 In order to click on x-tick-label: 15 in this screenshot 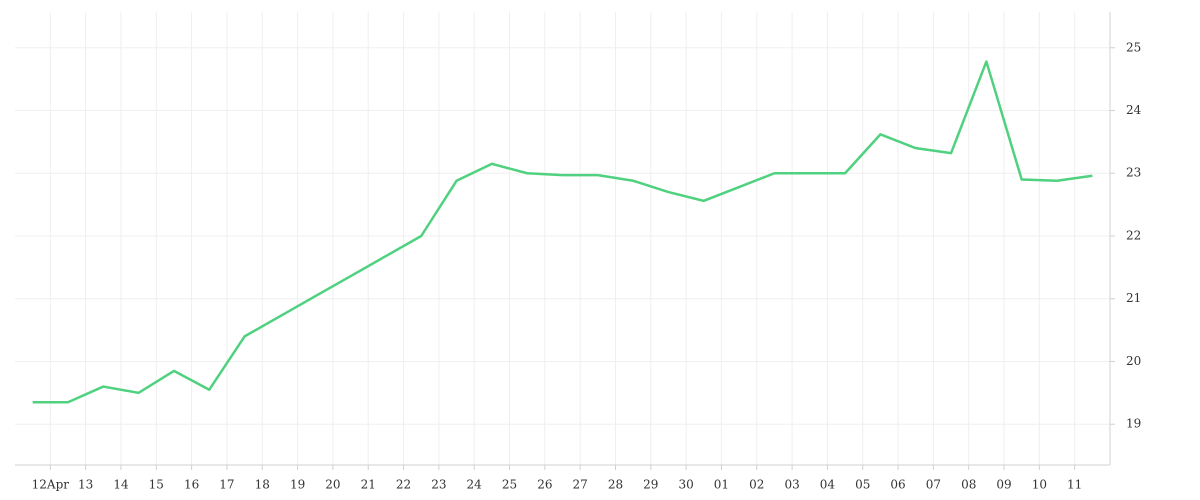, I will do `click(156, 485)`.